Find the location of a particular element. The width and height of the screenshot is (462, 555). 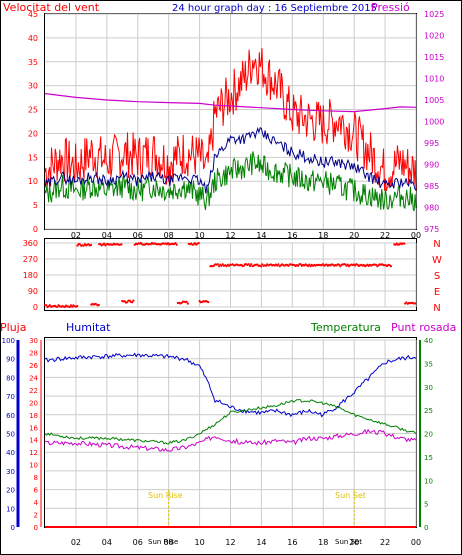

humidity-tick-label: 0 is located at coordinates (13, 528).